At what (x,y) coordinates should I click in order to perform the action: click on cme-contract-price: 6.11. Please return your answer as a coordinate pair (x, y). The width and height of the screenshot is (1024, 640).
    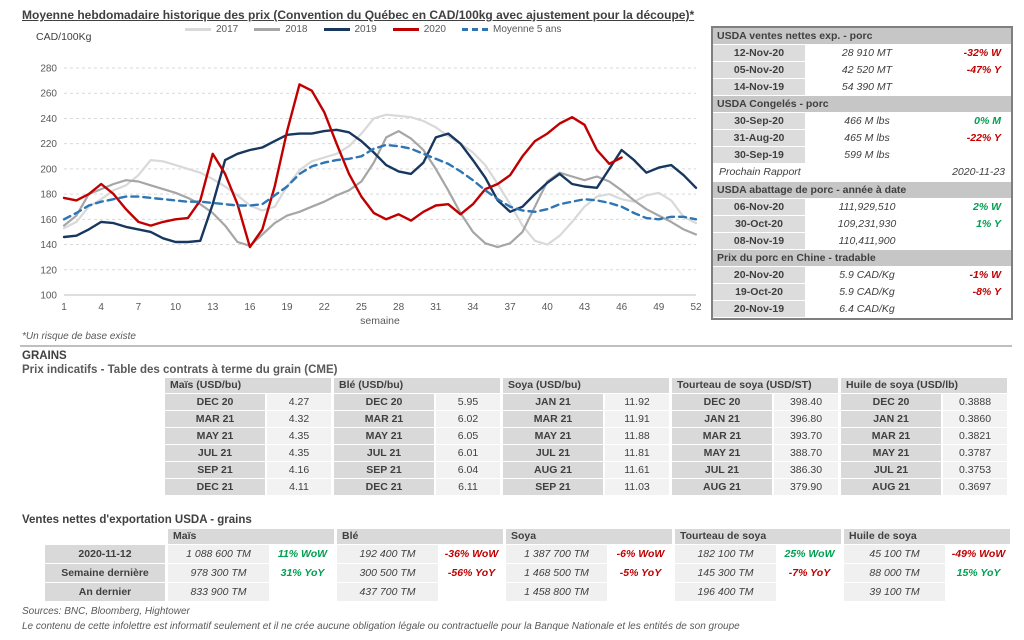
    Looking at the image, I should click on (468, 487).